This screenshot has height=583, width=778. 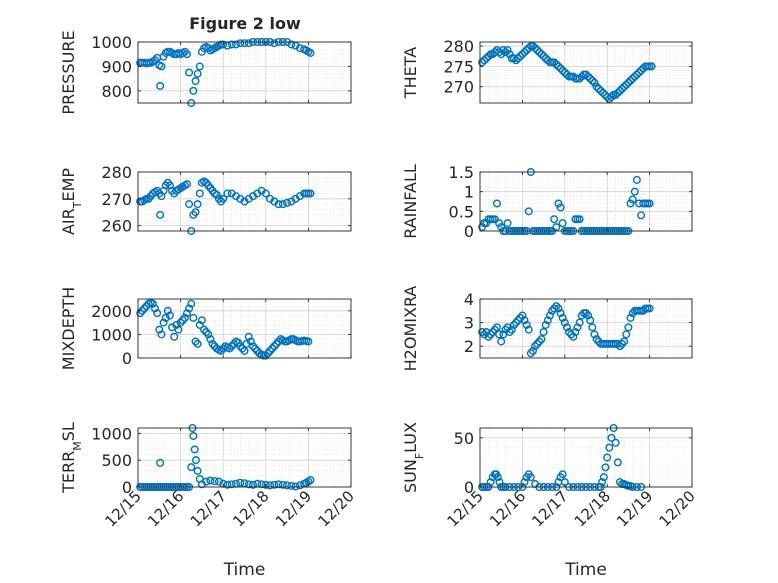 I want to click on y-tick-label: 280, so click(x=458, y=46).